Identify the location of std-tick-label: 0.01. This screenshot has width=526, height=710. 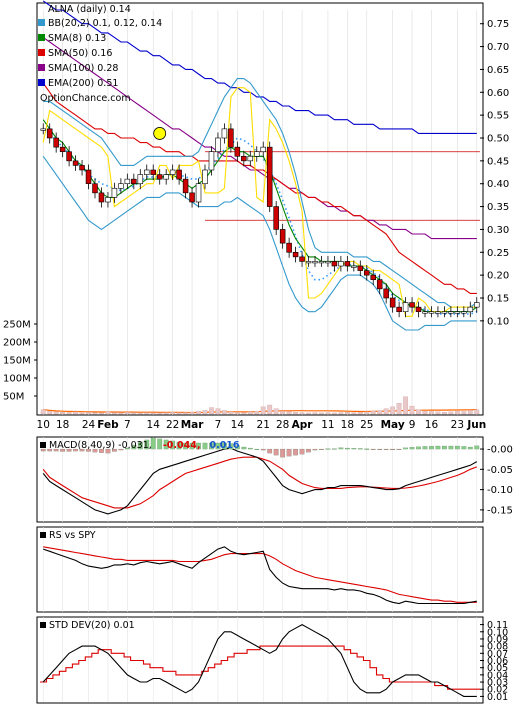
(497, 697).